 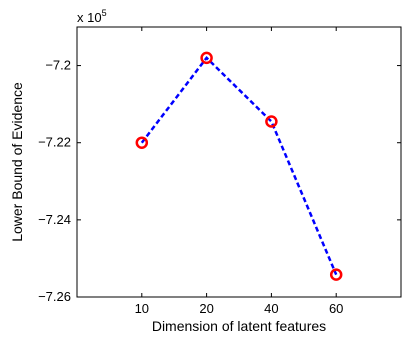 I want to click on y-tick-label: −7.26, so click(x=54, y=296).